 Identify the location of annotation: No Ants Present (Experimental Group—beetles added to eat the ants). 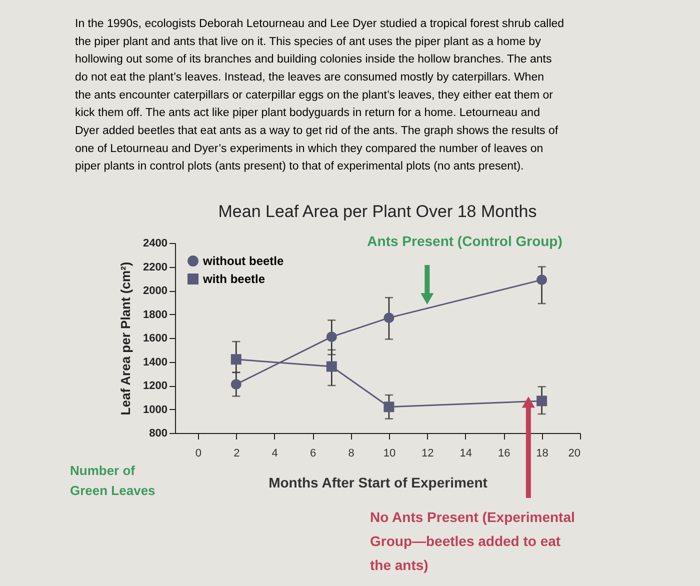
(472, 541).